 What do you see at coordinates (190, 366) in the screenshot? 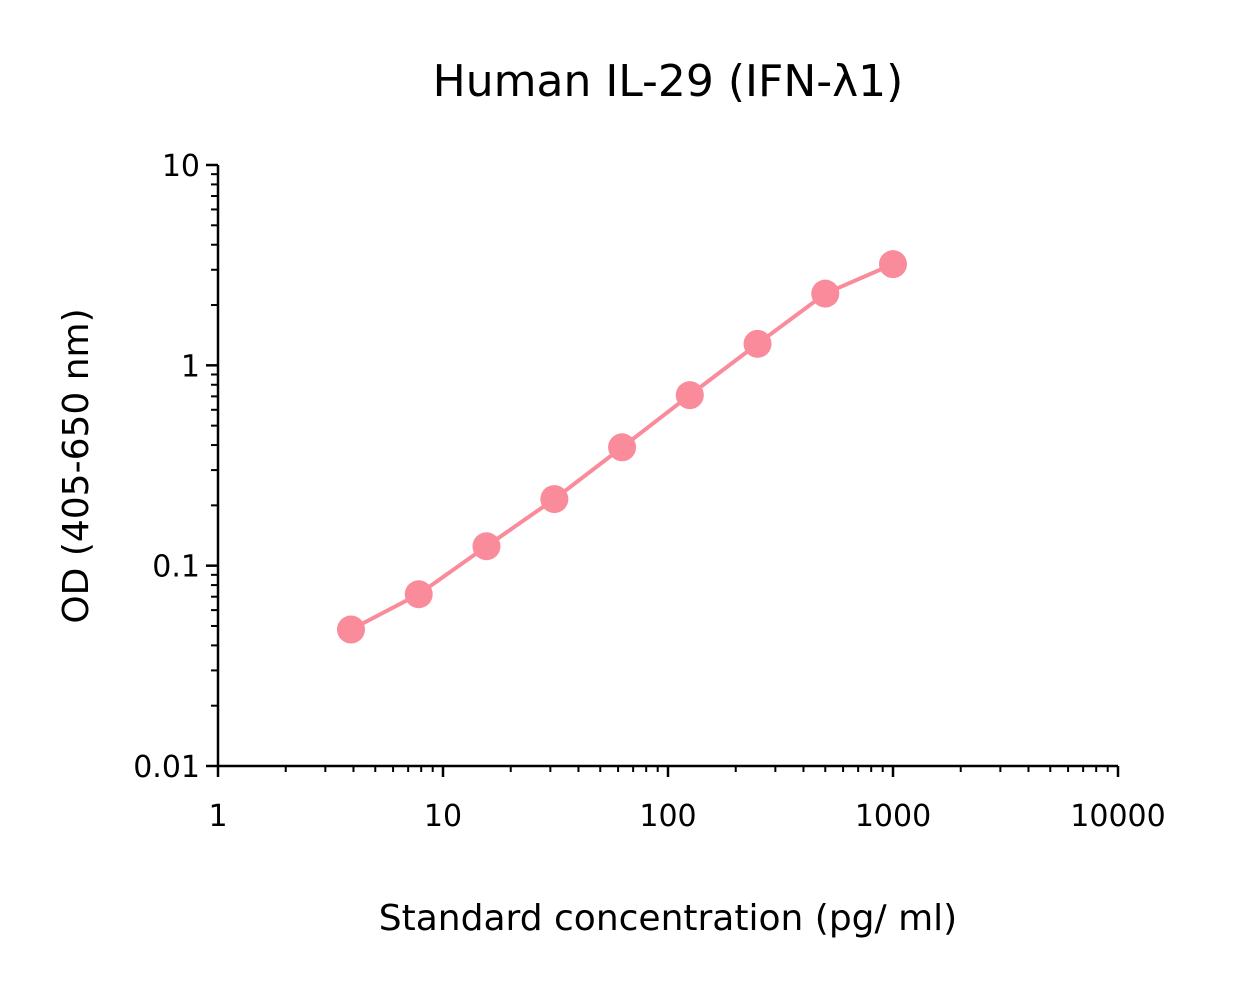
I see `y-tick-label: 1` at bounding box center [190, 366].